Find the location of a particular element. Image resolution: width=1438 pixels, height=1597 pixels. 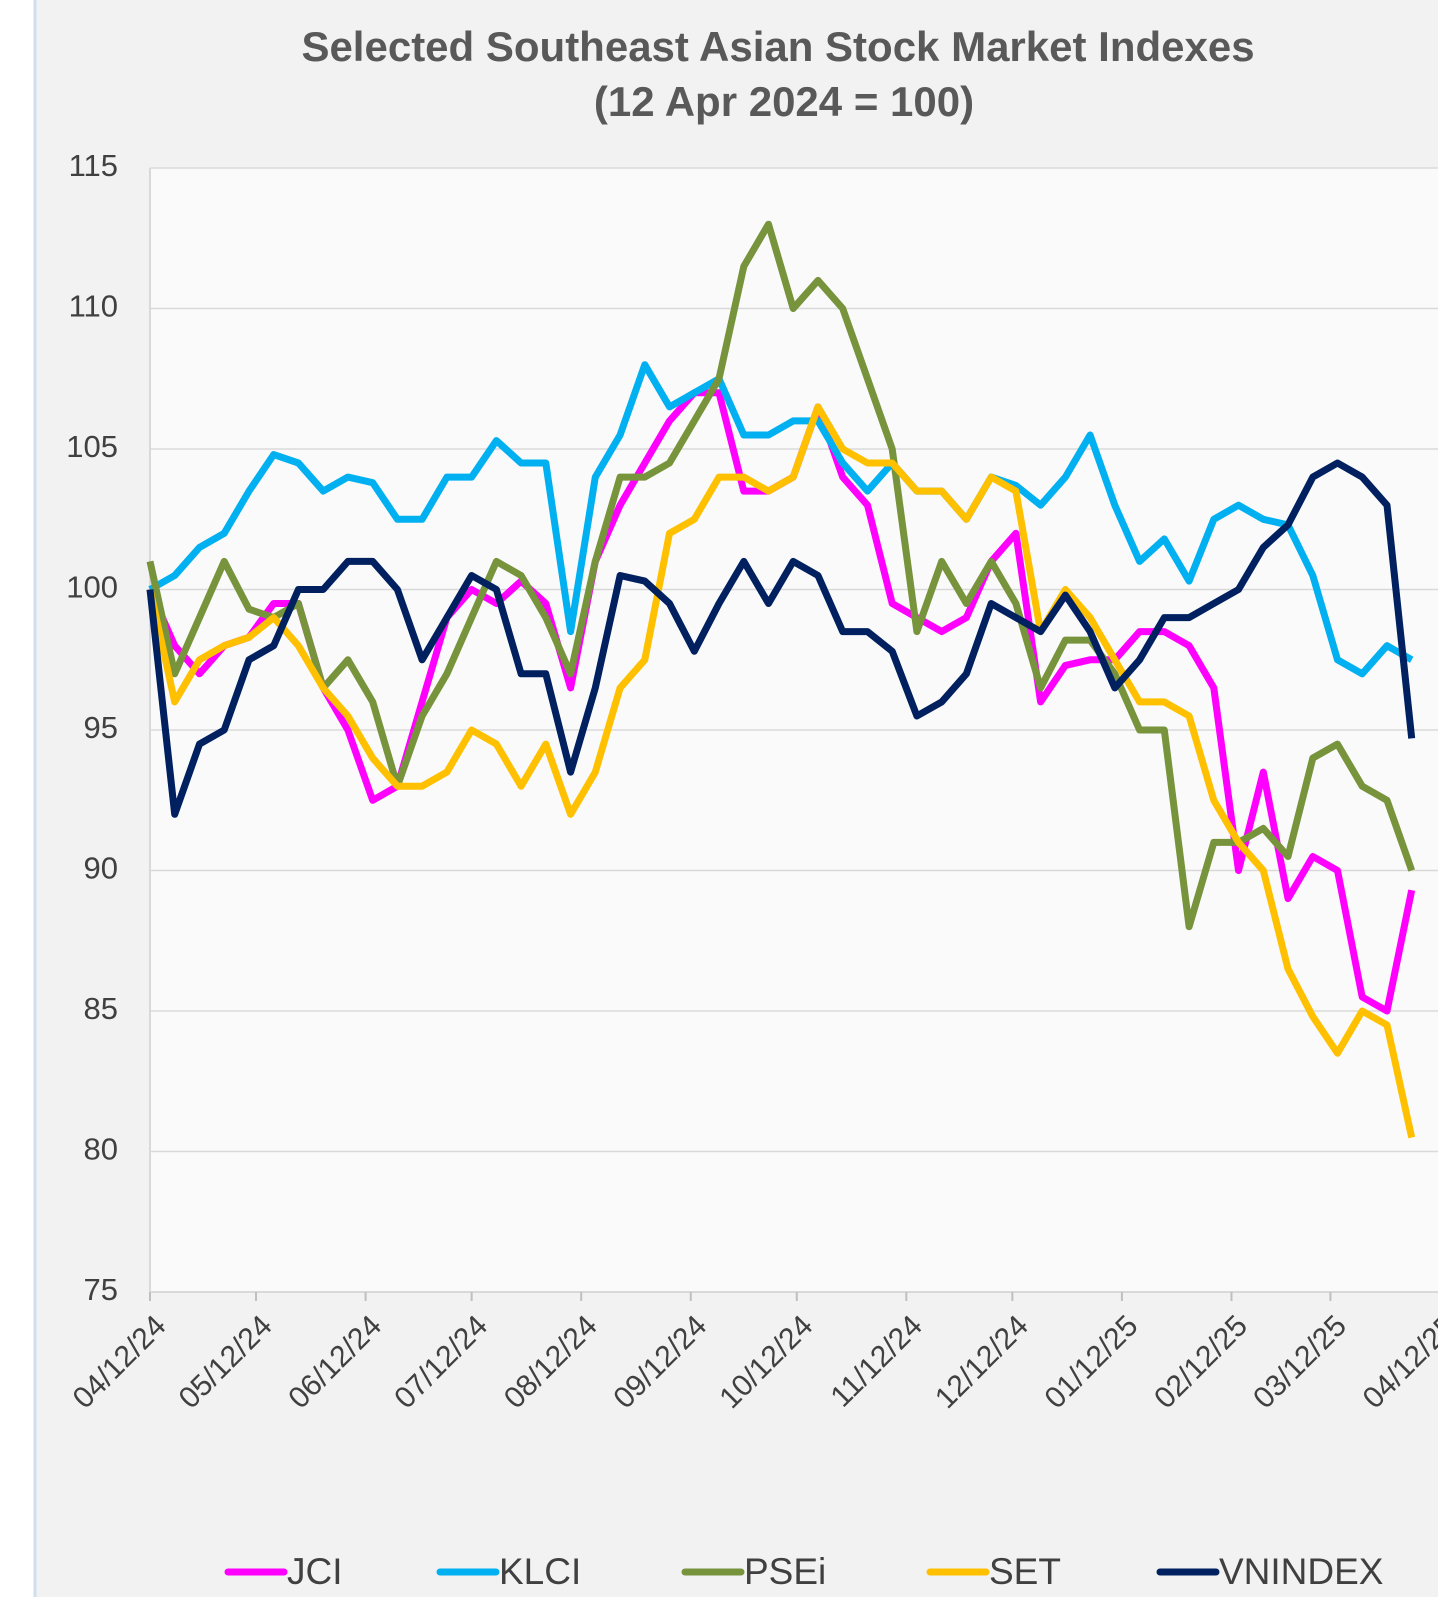

legend: JCI KLCI PSEi SET VNINDEX is located at coordinates (803, 1571).